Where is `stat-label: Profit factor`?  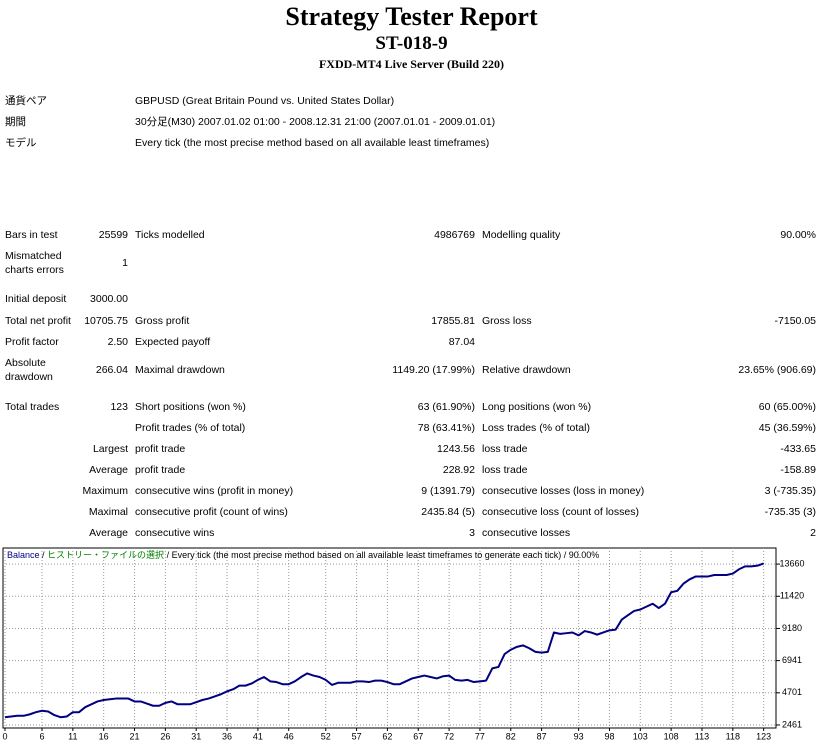 stat-label: Profit factor is located at coordinates (32, 342).